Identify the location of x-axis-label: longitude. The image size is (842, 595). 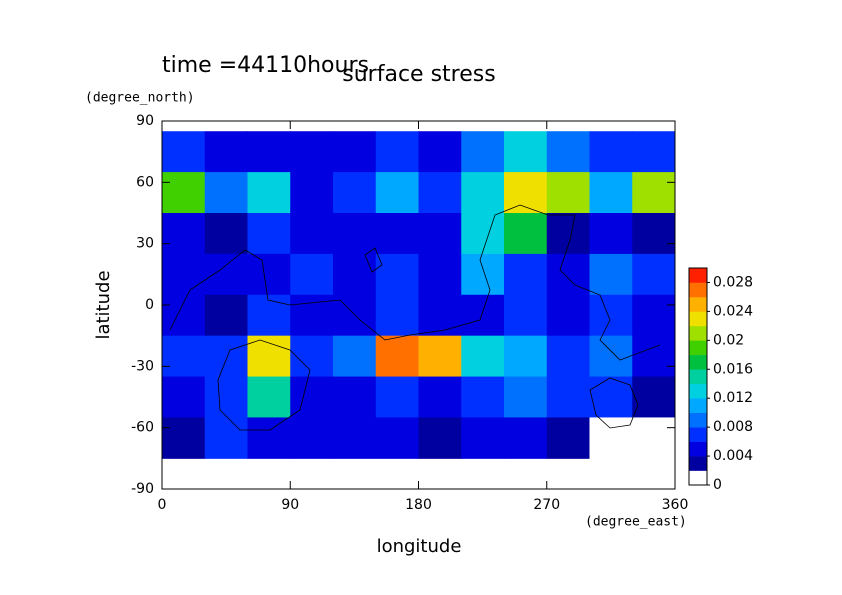
(419, 546).